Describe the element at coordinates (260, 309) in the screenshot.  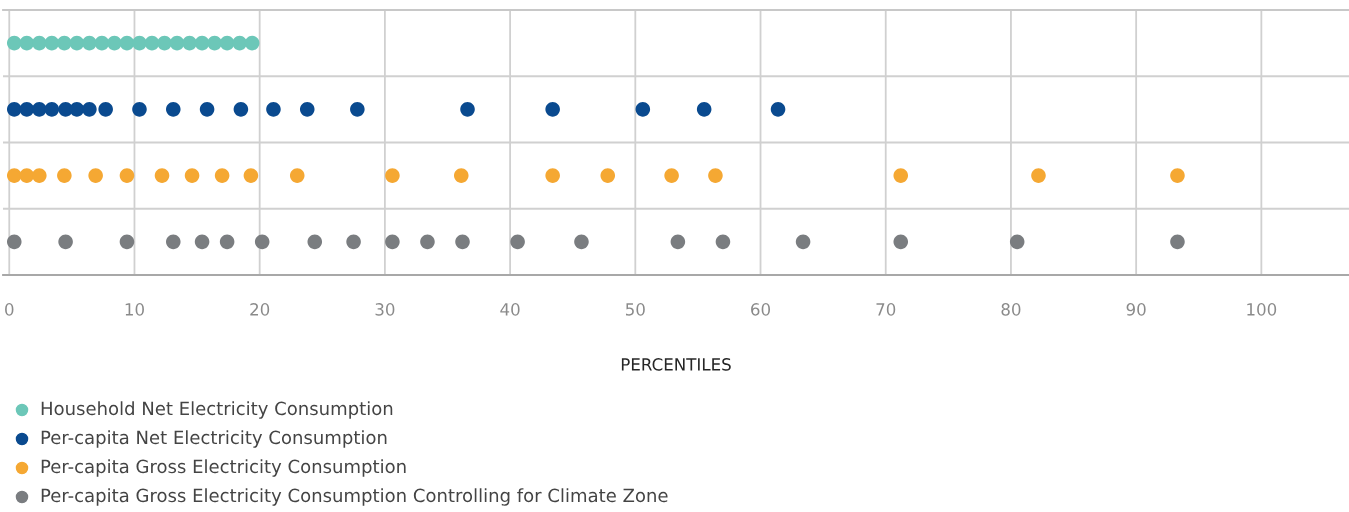
I see `x-tick-label: 20` at that location.